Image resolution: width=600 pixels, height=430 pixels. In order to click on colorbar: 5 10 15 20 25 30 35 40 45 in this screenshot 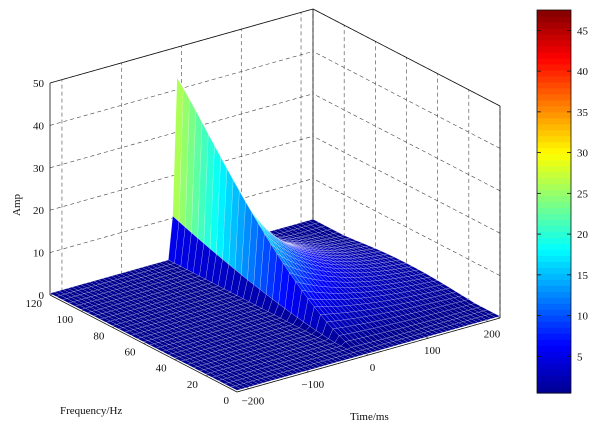, I will do `click(562, 201)`.